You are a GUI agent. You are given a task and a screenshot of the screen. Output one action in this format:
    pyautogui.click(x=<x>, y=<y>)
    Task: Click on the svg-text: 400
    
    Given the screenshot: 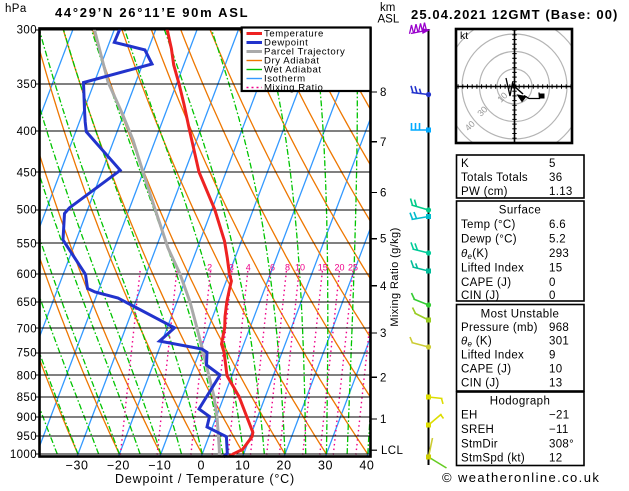 What is the action you would take?
    pyautogui.click(x=27, y=132)
    